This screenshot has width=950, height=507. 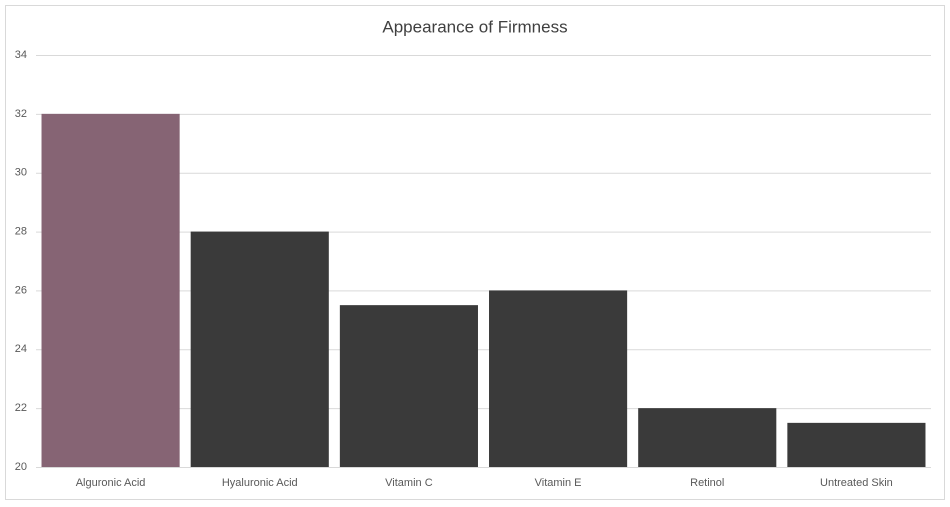 I want to click on x-tick-label: Hyaluronic Acid, so click(x=260, y=483).